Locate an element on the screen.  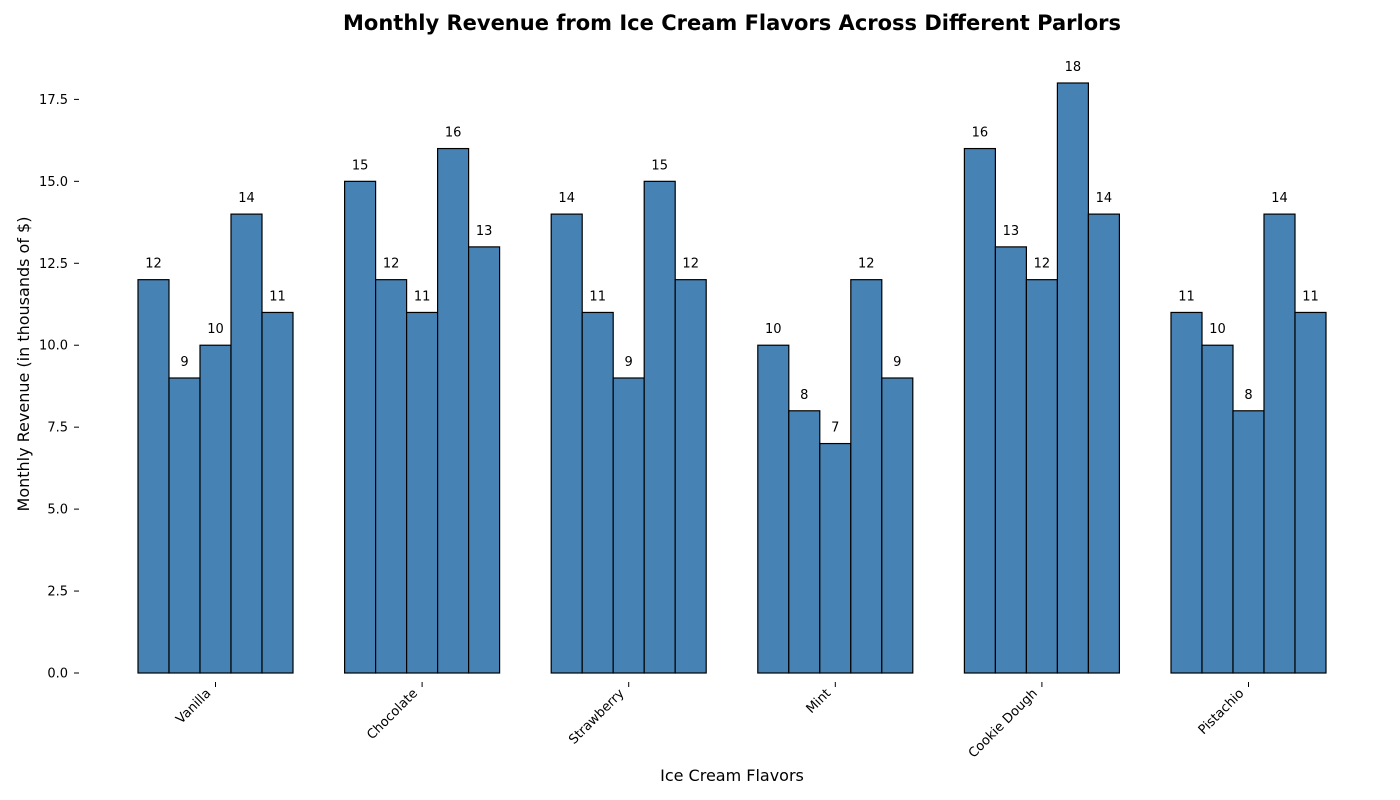
y-tick-label: 17.5 is located at coordinates (53, 100).